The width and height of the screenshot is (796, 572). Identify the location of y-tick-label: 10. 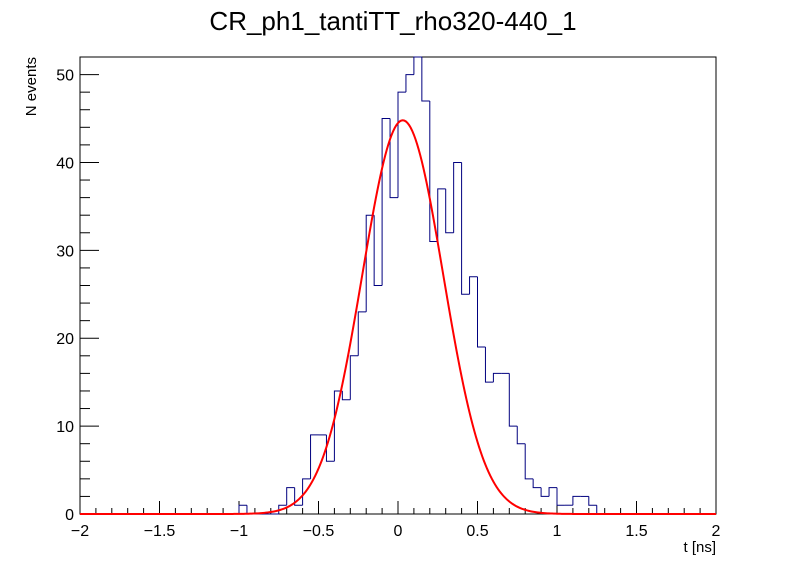
(65, 427).